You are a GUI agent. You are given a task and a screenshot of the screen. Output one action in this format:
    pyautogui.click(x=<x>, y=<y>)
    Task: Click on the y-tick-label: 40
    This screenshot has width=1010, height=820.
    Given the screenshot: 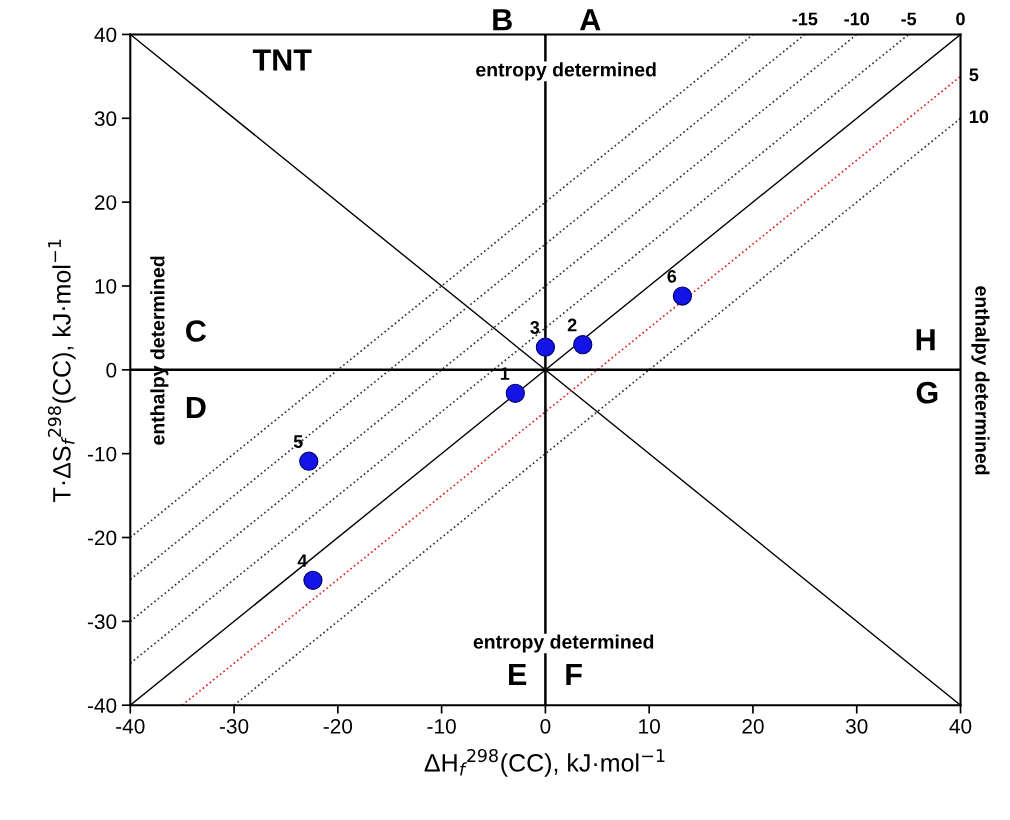 What is the action you would take?
    pyautogui.click(x=105, y=35)
    